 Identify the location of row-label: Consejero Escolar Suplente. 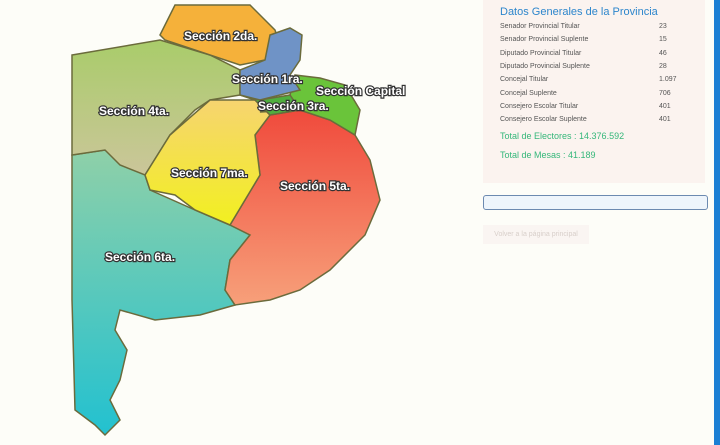
(543, 120).